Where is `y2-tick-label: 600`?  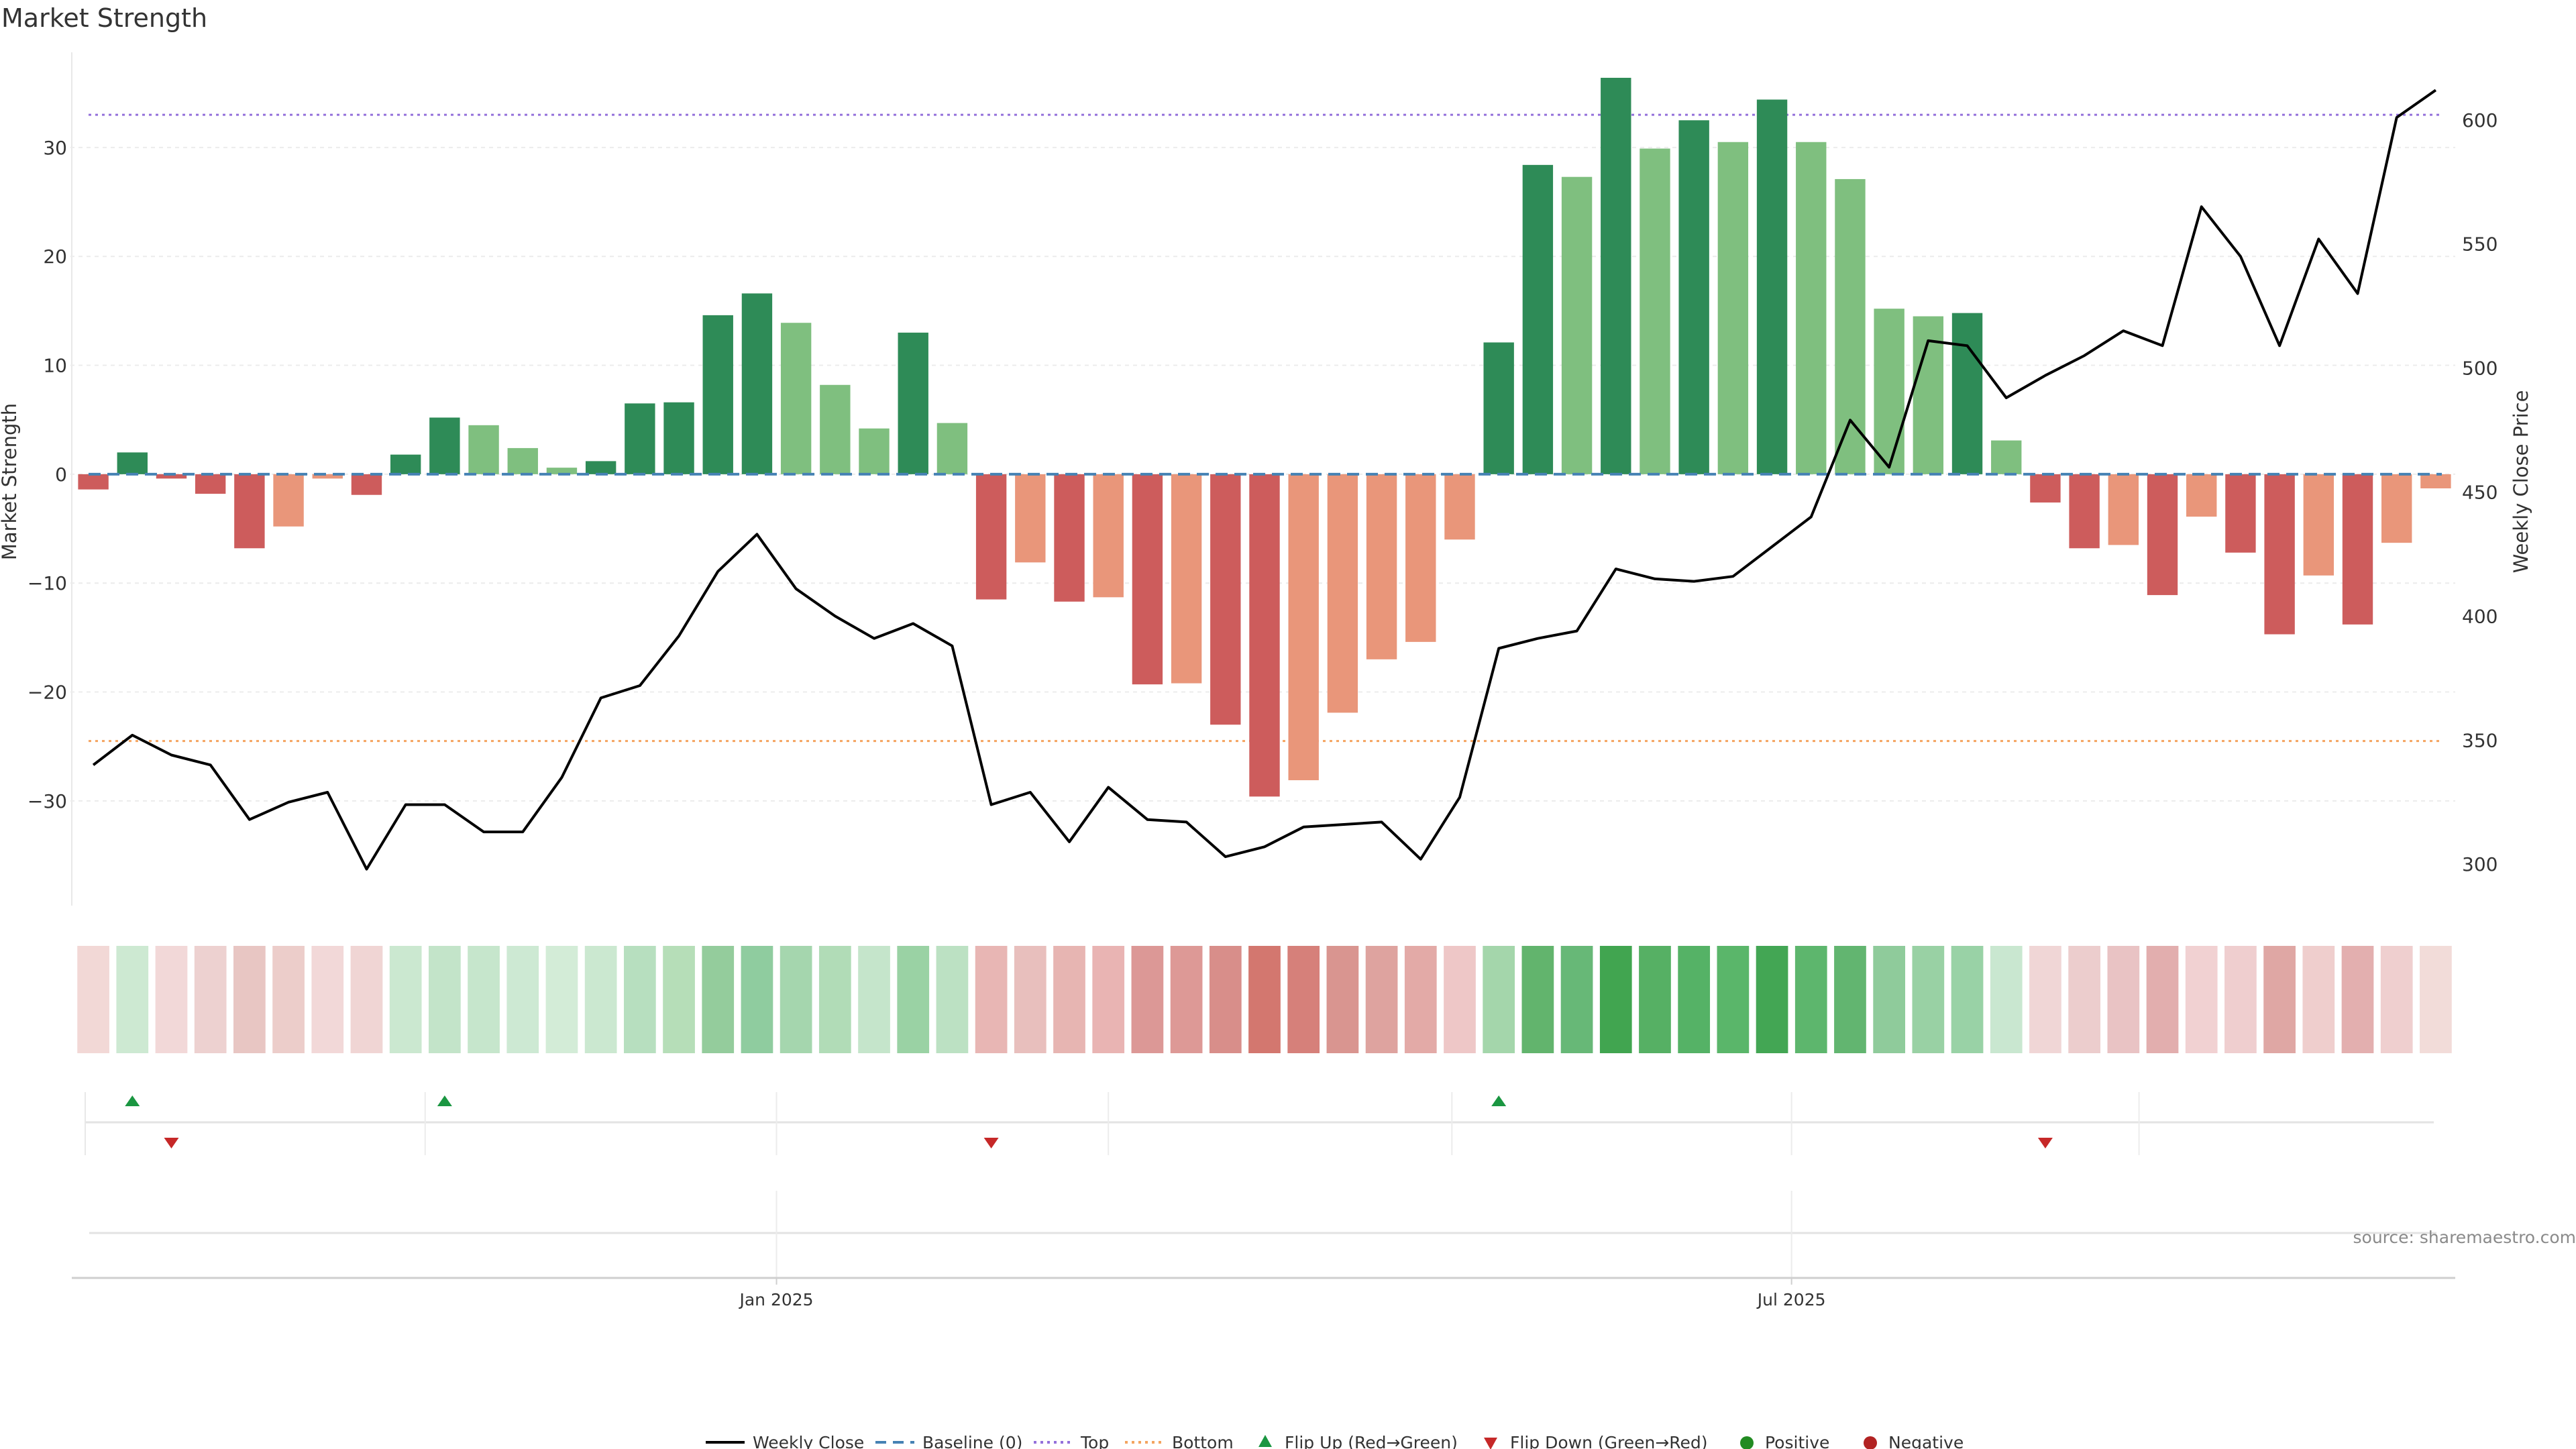
y2-tick-label: 600 is located at coordinates (2480, 120).